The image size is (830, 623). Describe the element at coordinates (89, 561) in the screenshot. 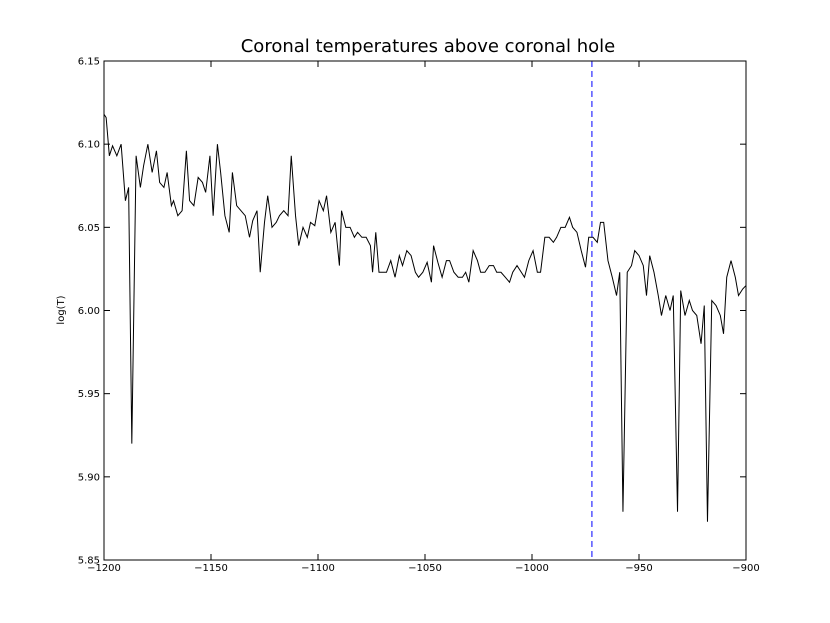

I see `y-tick-label: 5.85` at that location.